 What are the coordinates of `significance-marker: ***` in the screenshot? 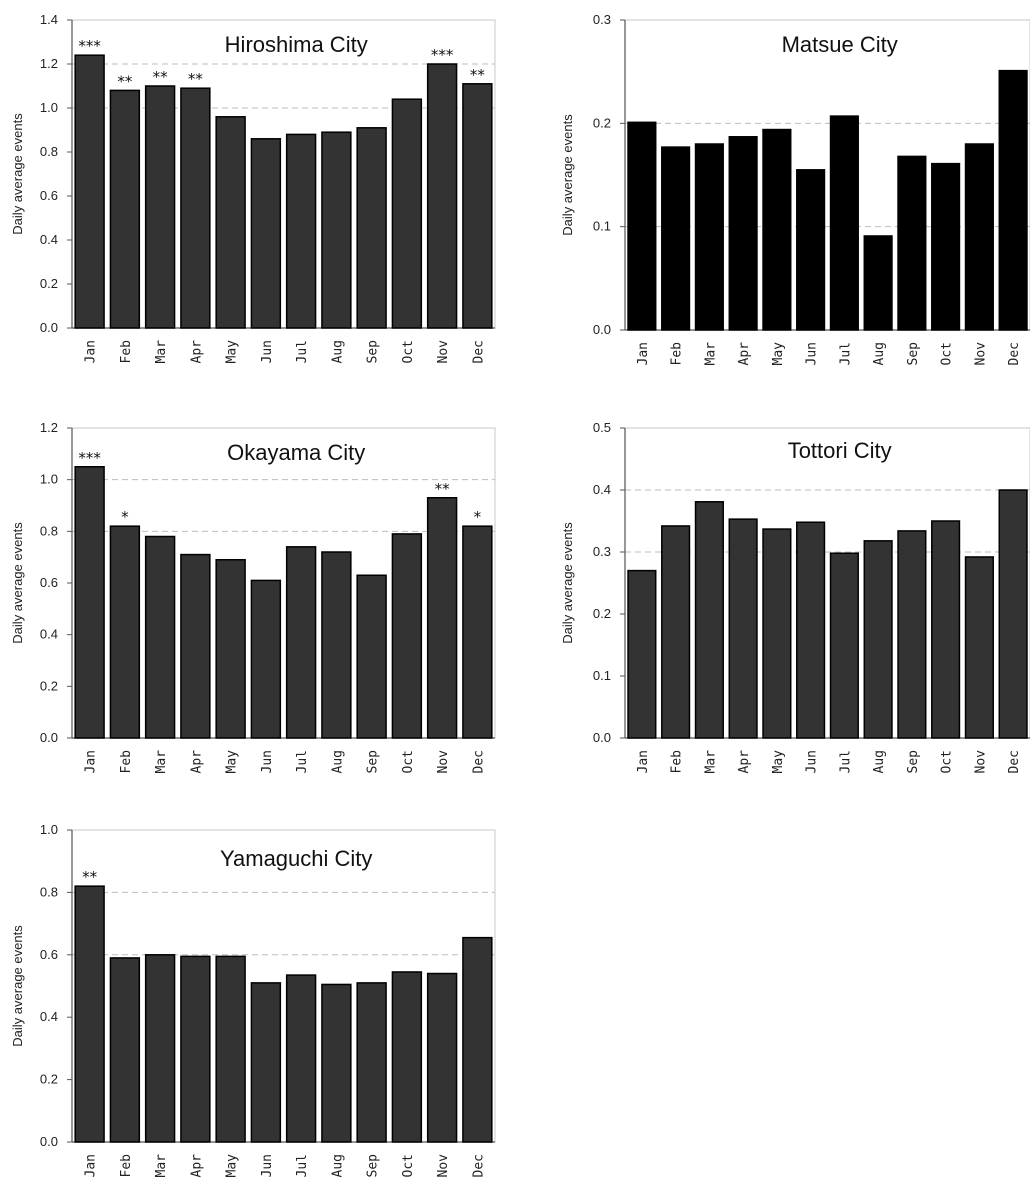 It's located at (89, 46).